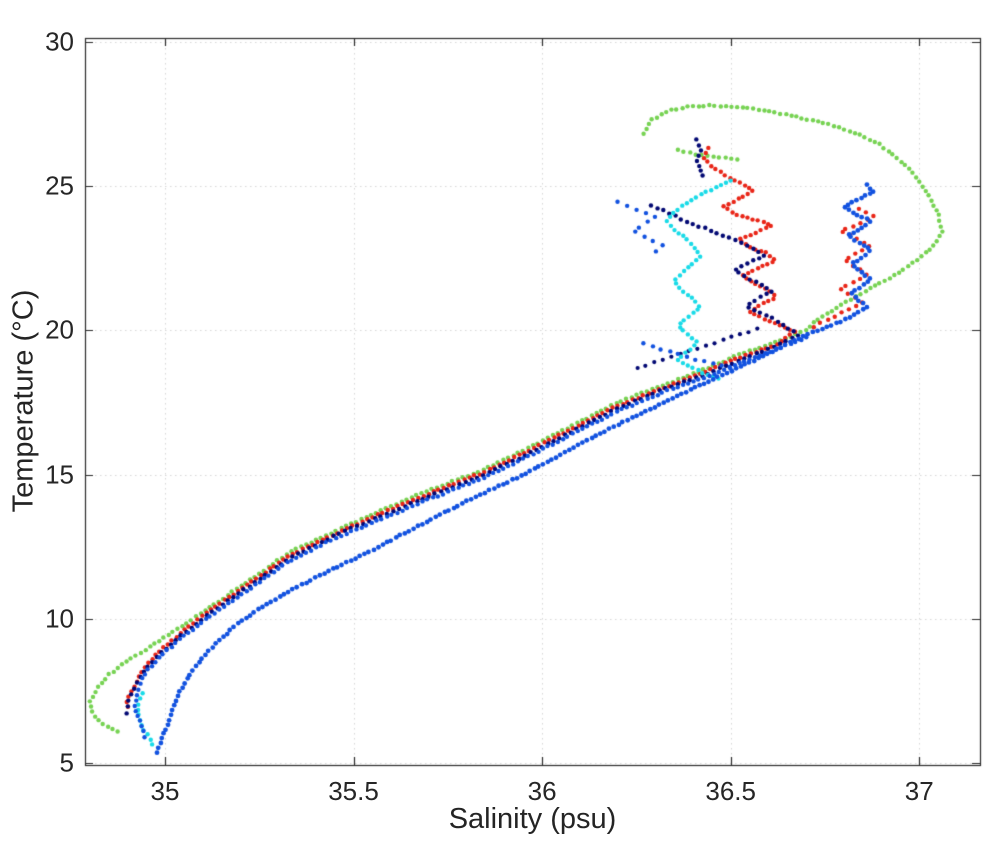 The height and width of the screenshot is (846, 997). I want to click on y-tick-label: 20, so click(59, 329).